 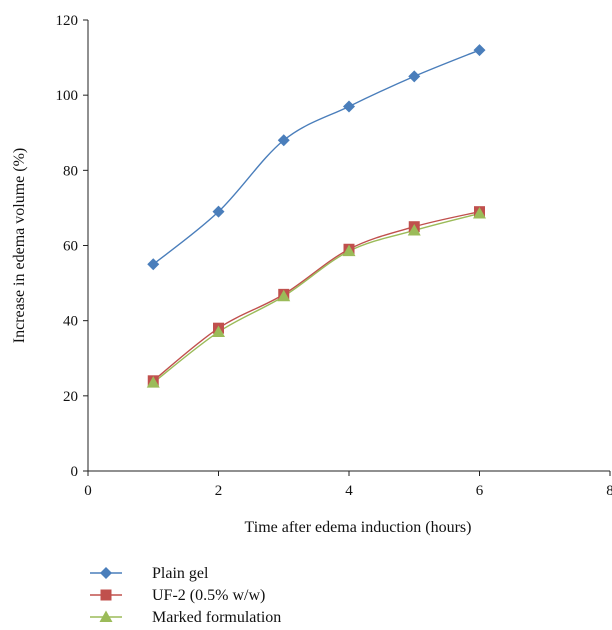 I want to click on y-axis-label: Increase in edema volume (%), so click(x=19, y=245).